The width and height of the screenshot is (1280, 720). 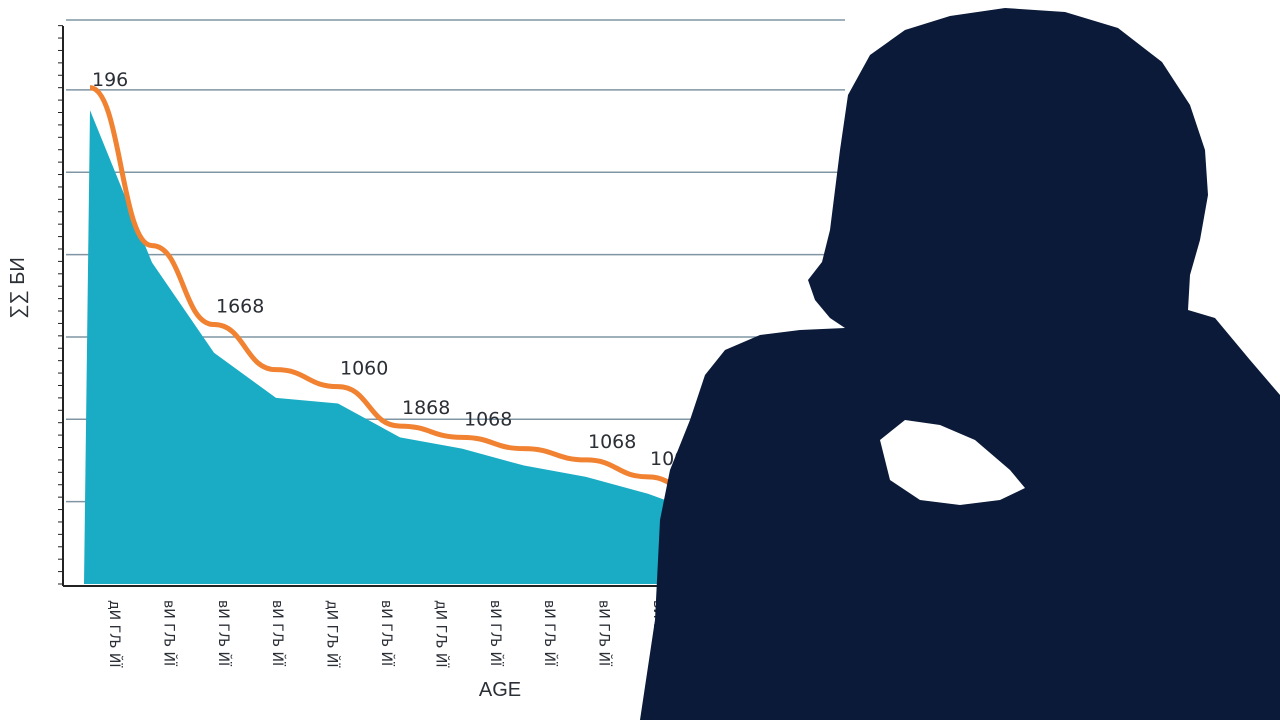 I want to click on data-label: 196, so click(x=110, y=80).